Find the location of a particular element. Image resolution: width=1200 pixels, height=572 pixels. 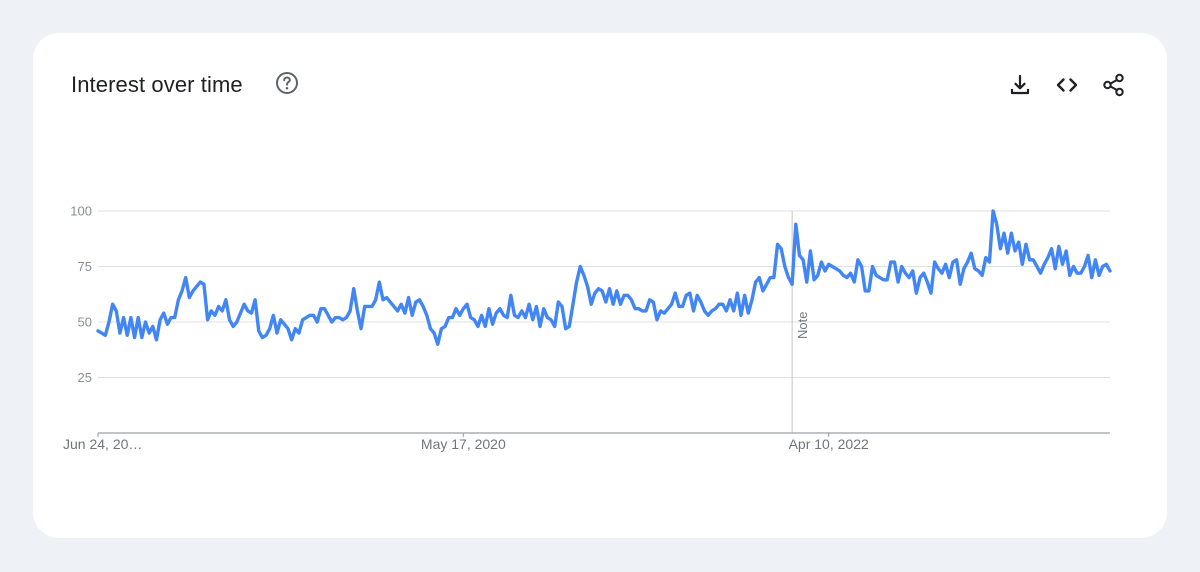

y-tick-label: 75 is located at coordinates (85, 266).